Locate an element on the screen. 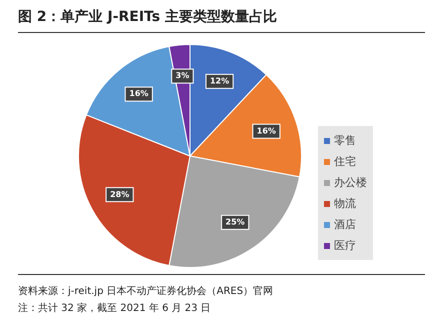 The image size is (440, 321). data-label: 25% is located at coordinates (235, 221).